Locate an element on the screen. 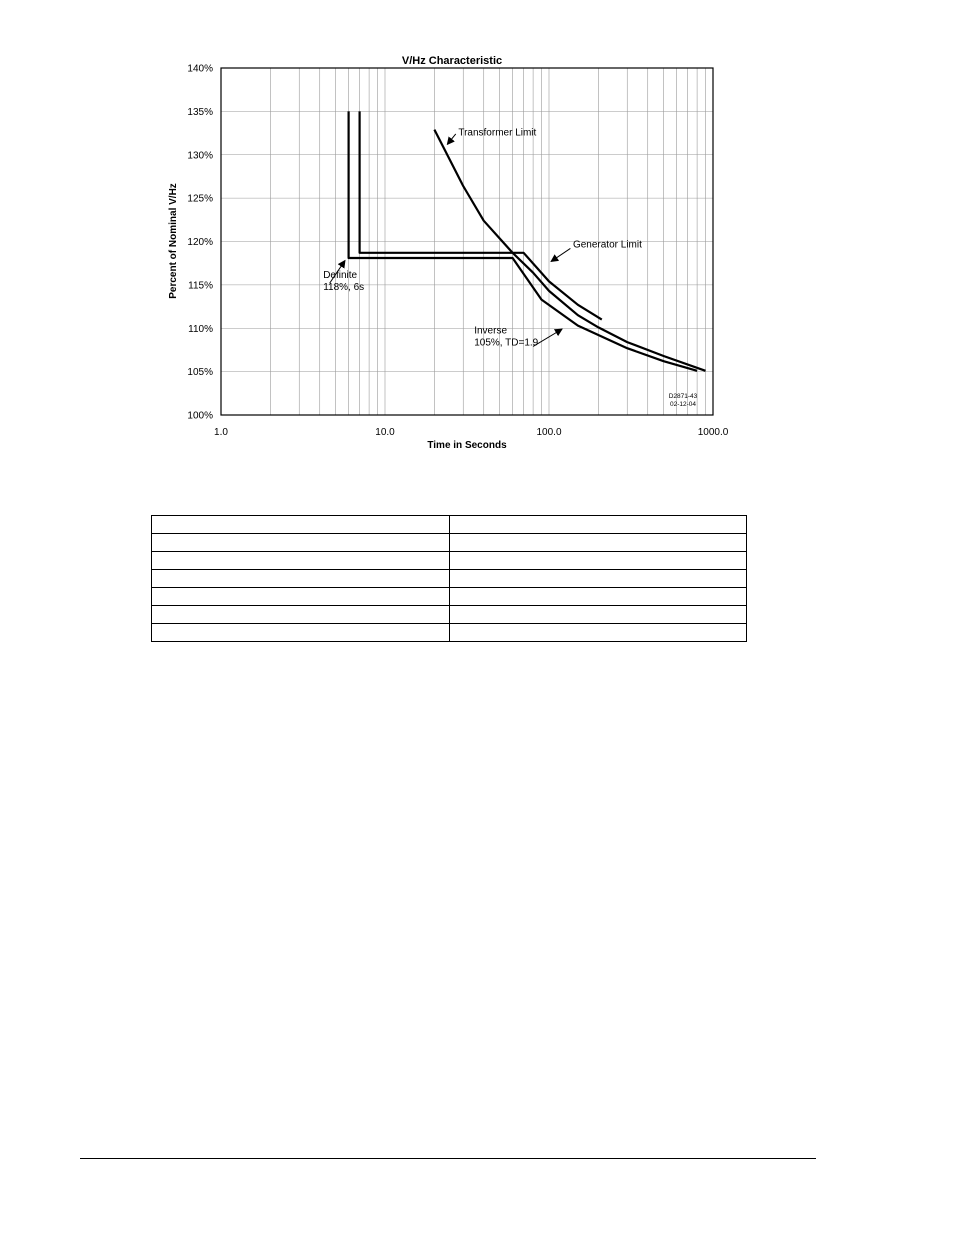  y-tick-label: 100% is located at coordinates (200, 416).